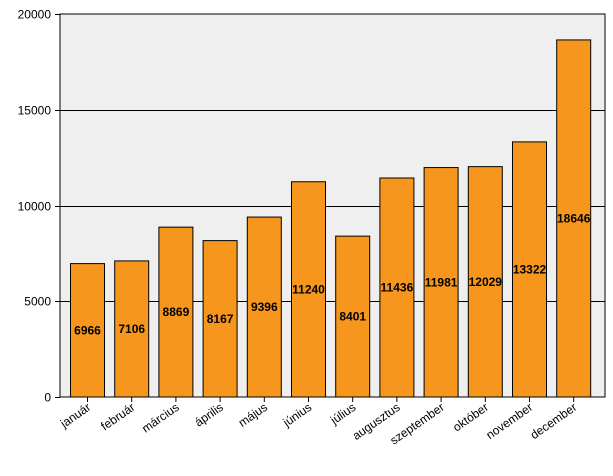  I want to click on data-label: 13322, so click(530, 269).